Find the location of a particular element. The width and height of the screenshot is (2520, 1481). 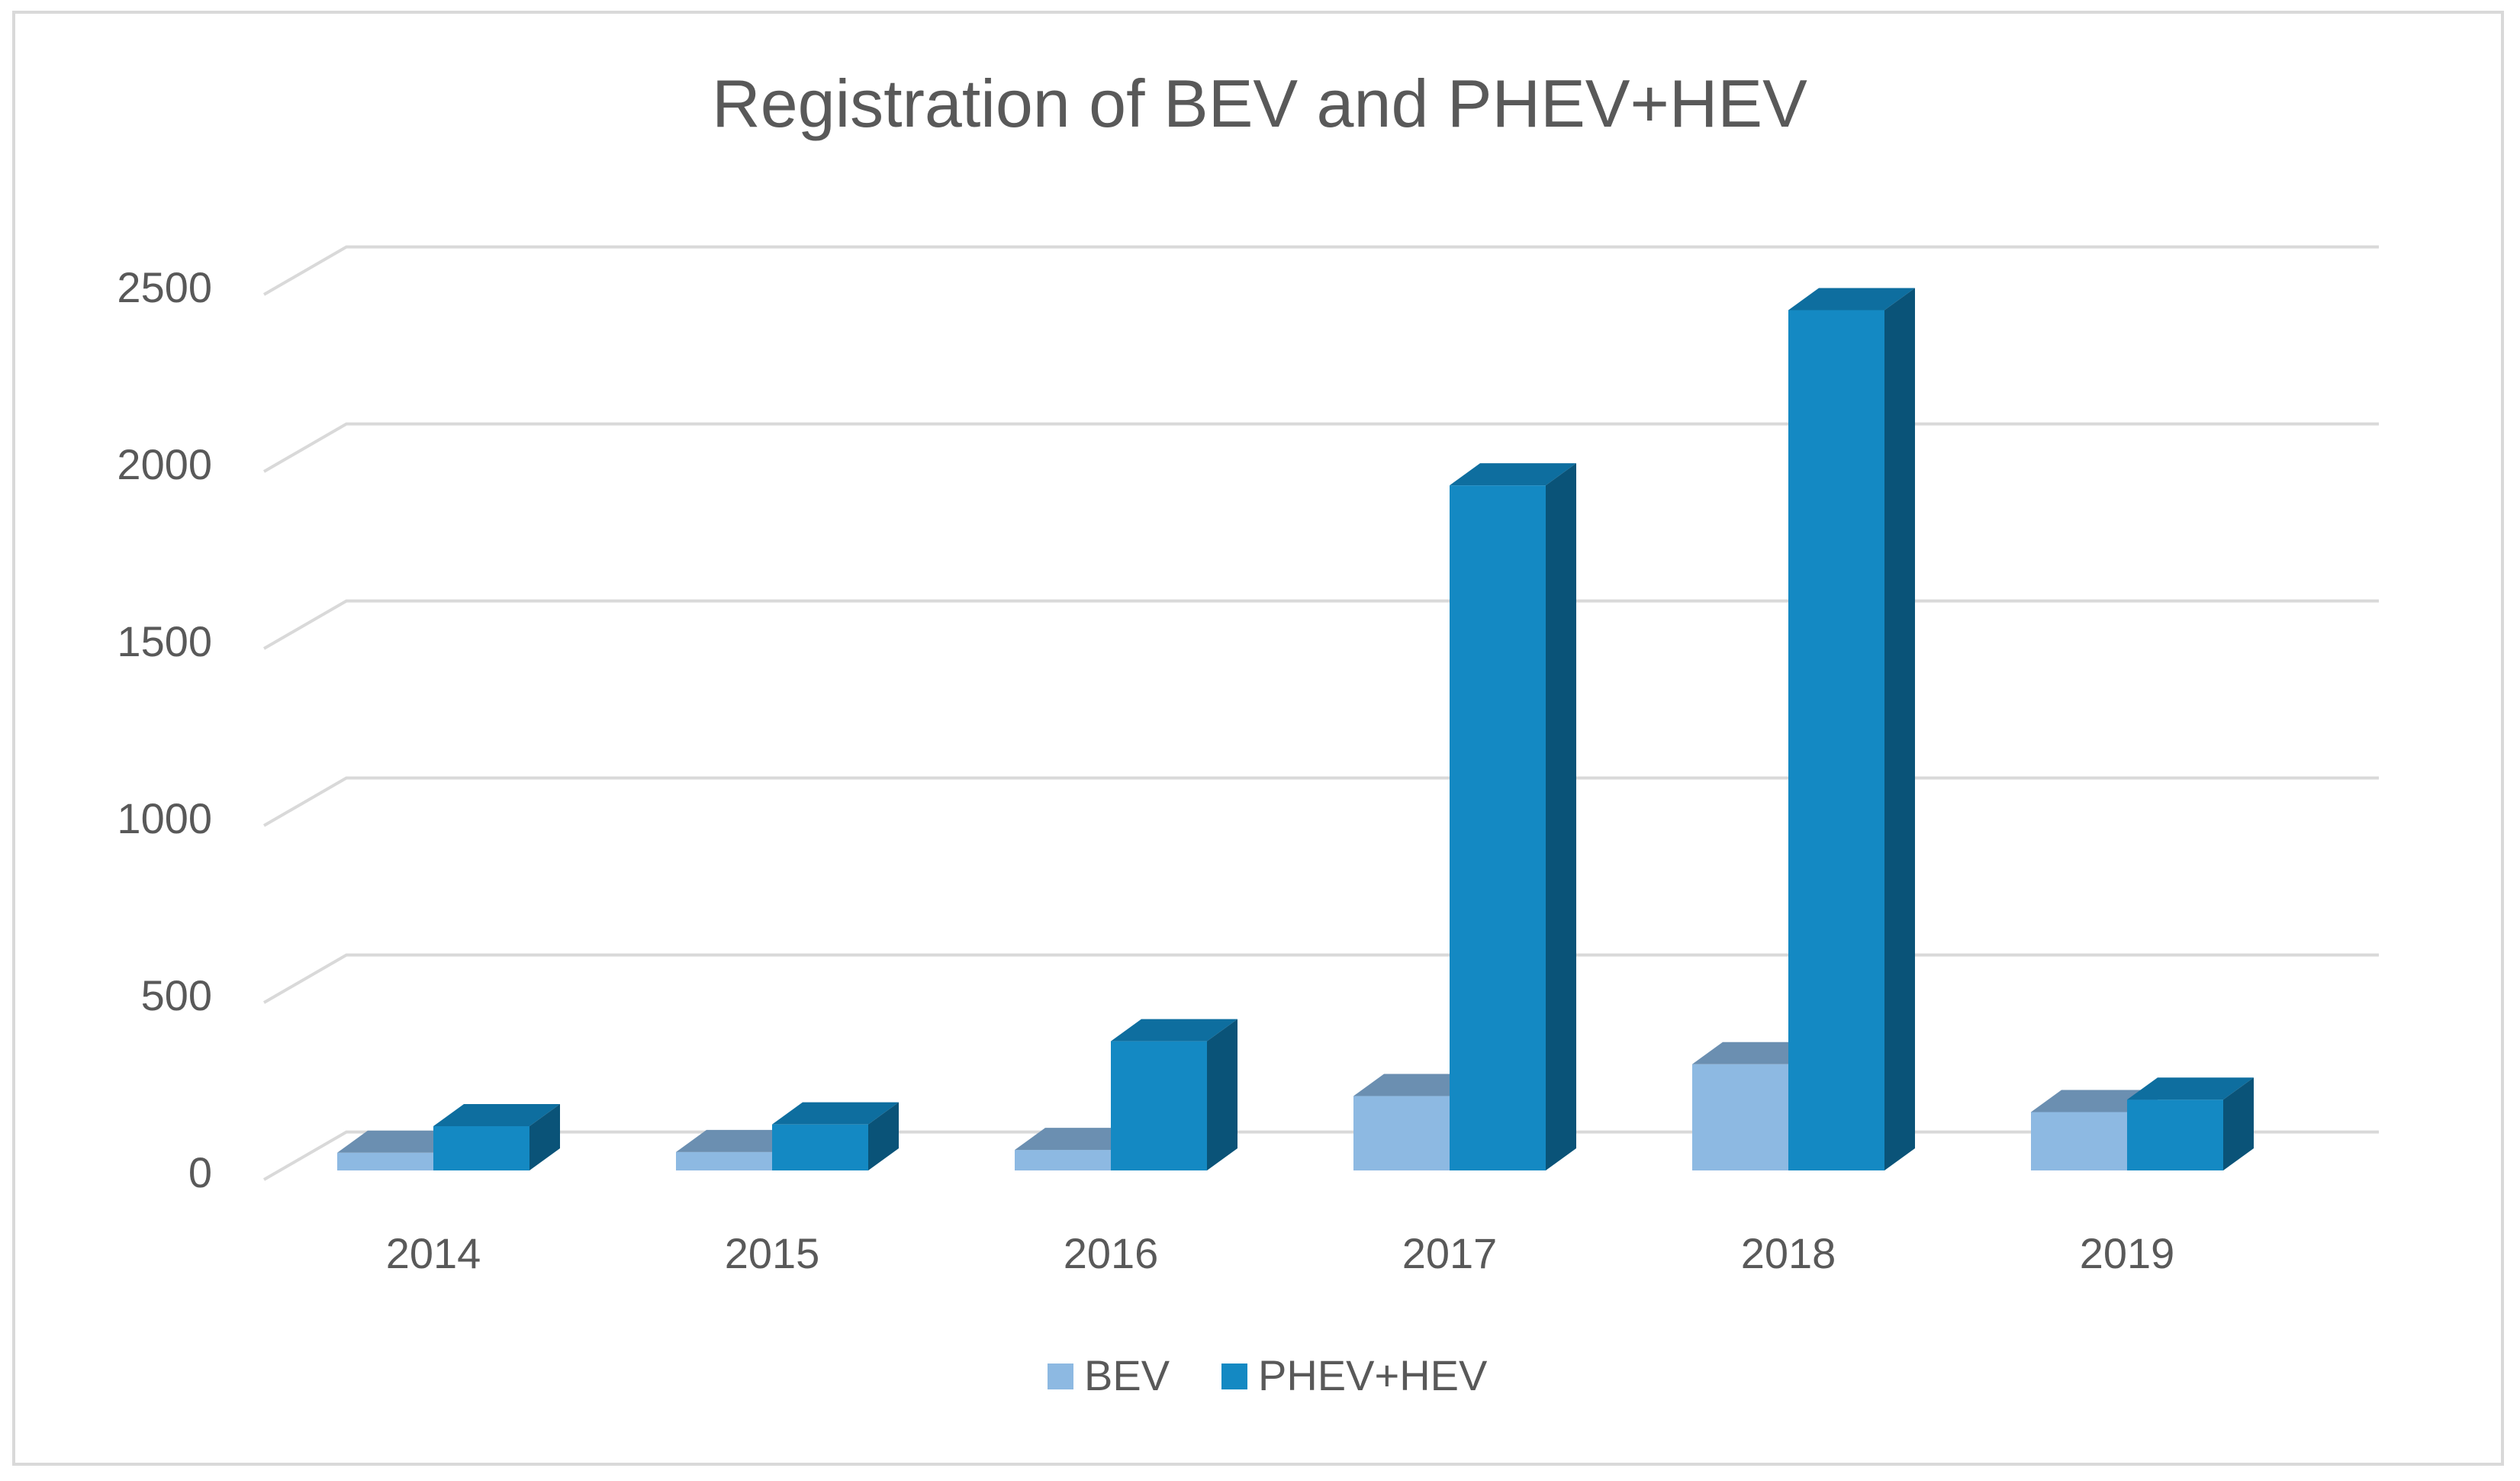

x-axis-tick-labels: 2014 2015 2016 2017 2018 2019 is located at coordinates (1281, 1253).